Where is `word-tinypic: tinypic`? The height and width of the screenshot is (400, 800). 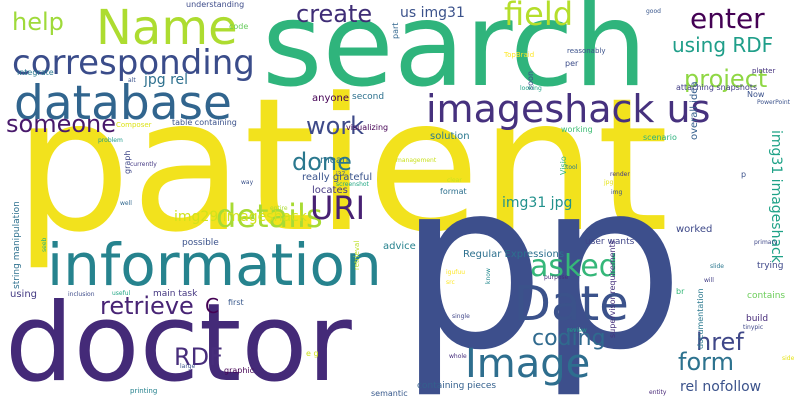 word-tinypic: tinypic is located at coordinates (753, 327).